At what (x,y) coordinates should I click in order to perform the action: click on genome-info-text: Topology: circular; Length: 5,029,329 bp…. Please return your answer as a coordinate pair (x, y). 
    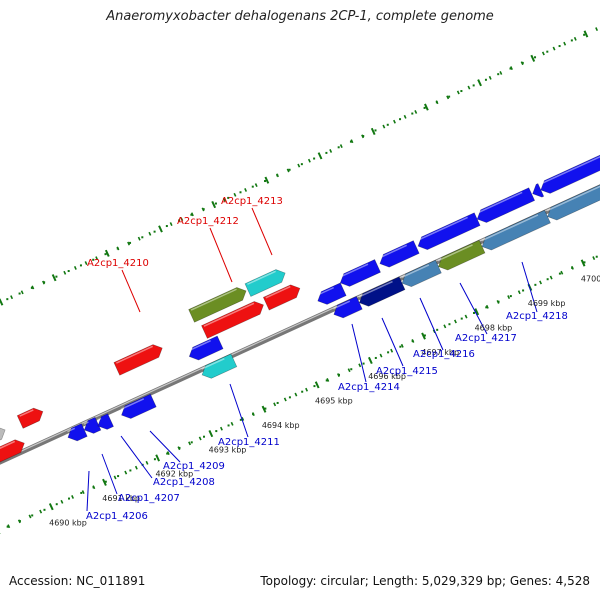
    Looking at the image, I should click on (425, 581).